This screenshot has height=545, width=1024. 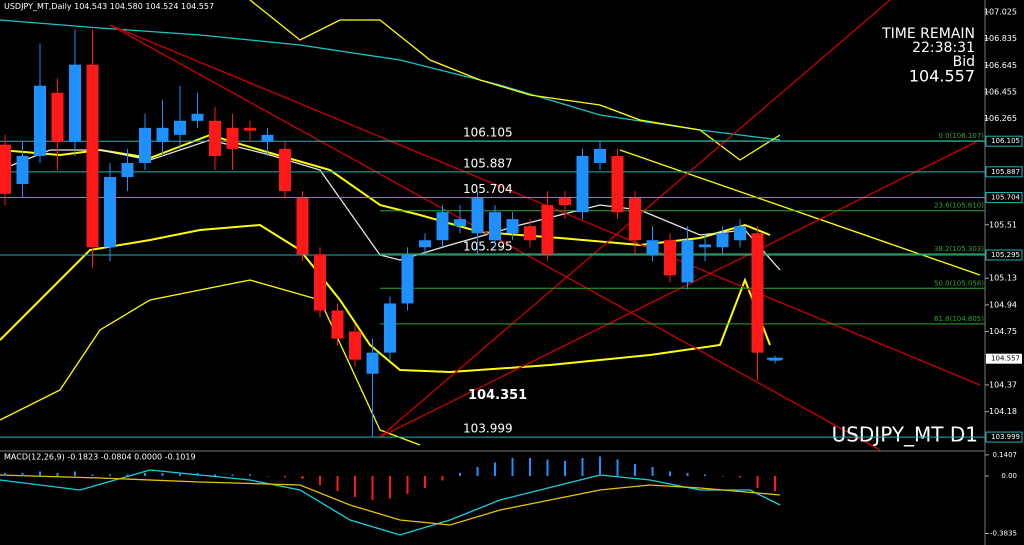 I want to click on y-tick-label: 105.13, so click(x=1003, y=278).